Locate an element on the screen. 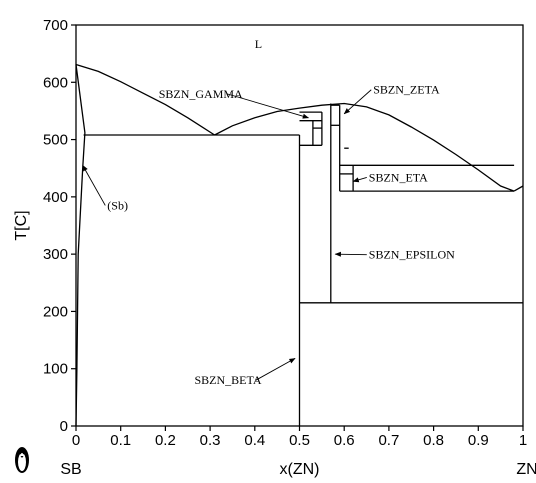 The image size is (536, 483). x-end-label-left: SB is located at coordinates (70, 469).